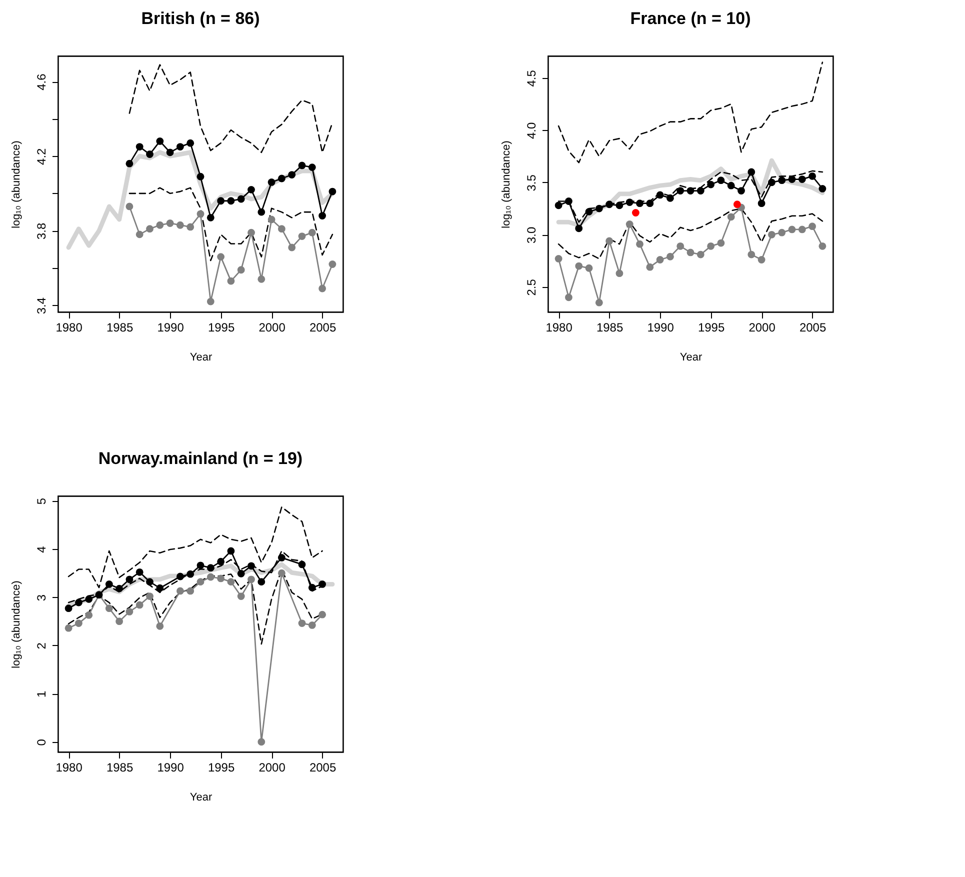 The image size is (965, 877). What do you see at coordinates (531, 183) in the screenshot?
I see `y-tick-label: 3.5` at bounding box center [531, 183].